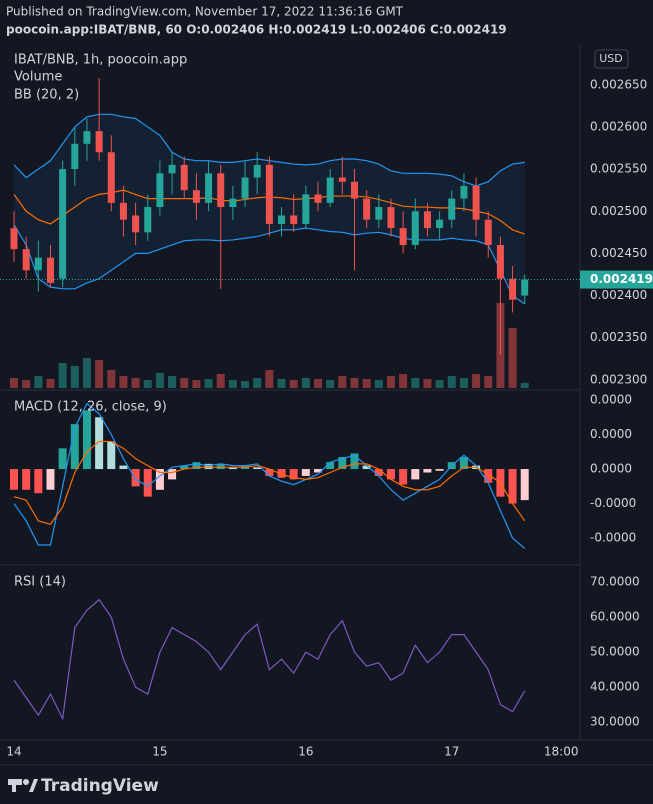  What do you see at coordinates (613, 538) in the screenshot?
I see `y-tick-label: -0.0000` at bounding box center [613, 538].